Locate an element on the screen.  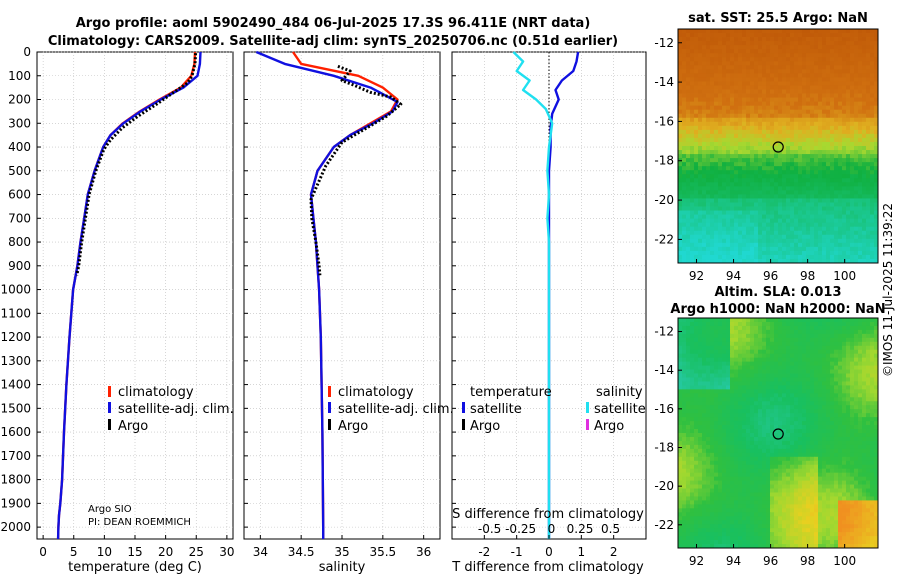
legend-swatch-argo is located at coordinates (109, 424).